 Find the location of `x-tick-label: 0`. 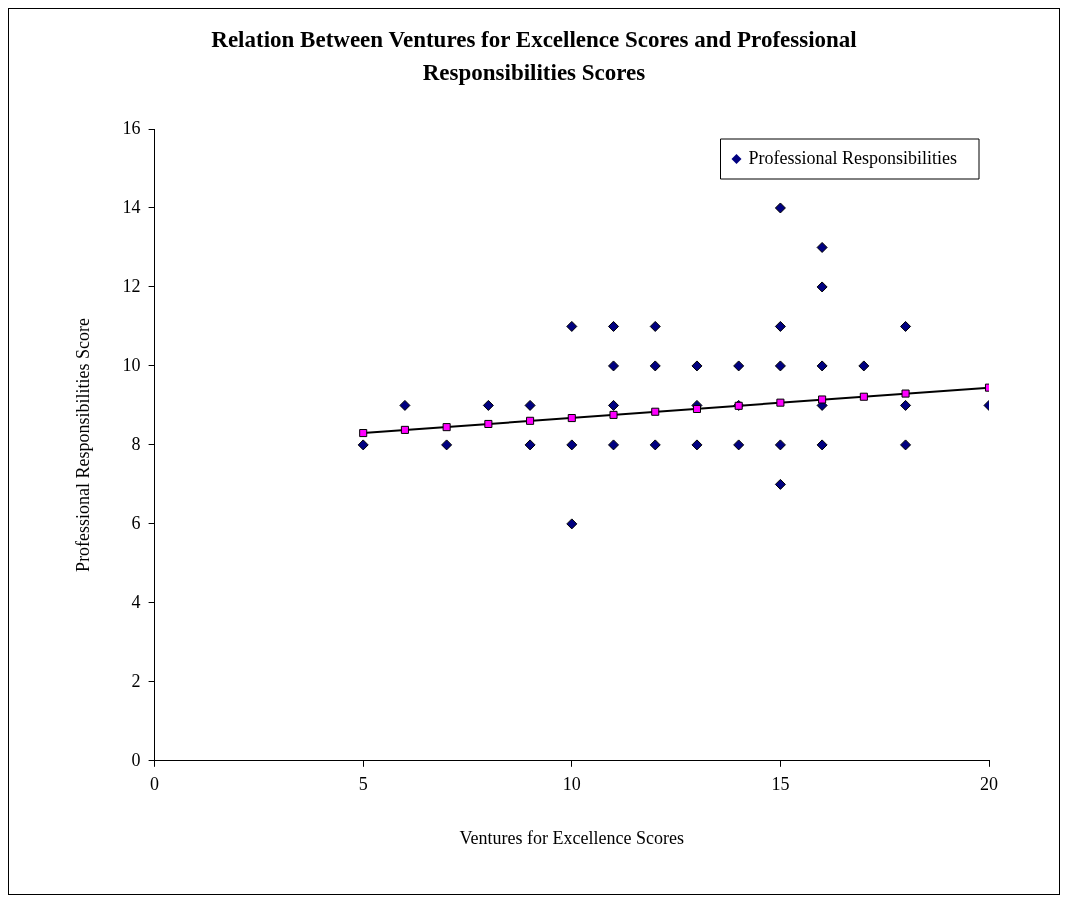

x-tick-label: 0 is located at coordinates (155, 784).